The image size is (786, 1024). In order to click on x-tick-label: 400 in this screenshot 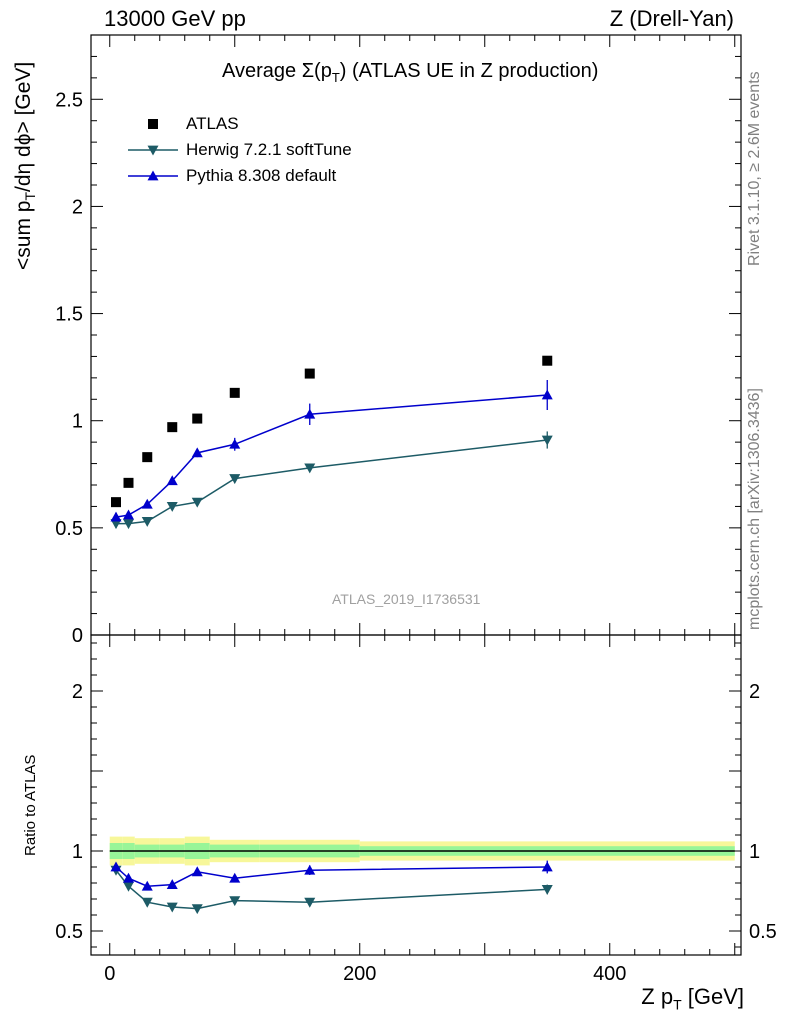, I will do `click(609, 974)`.